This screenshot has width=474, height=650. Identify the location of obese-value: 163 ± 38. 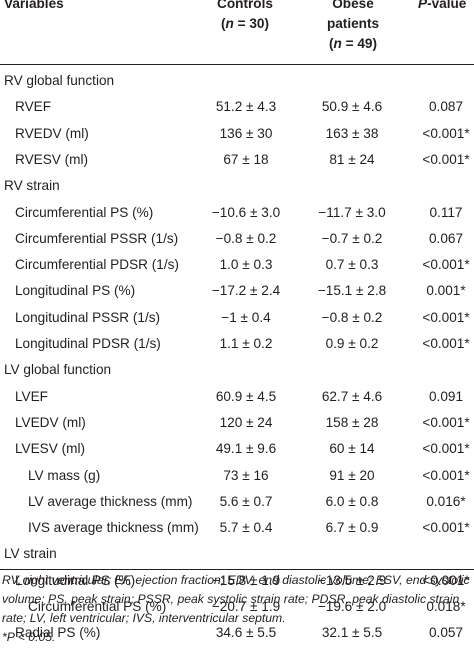
(352, 133).